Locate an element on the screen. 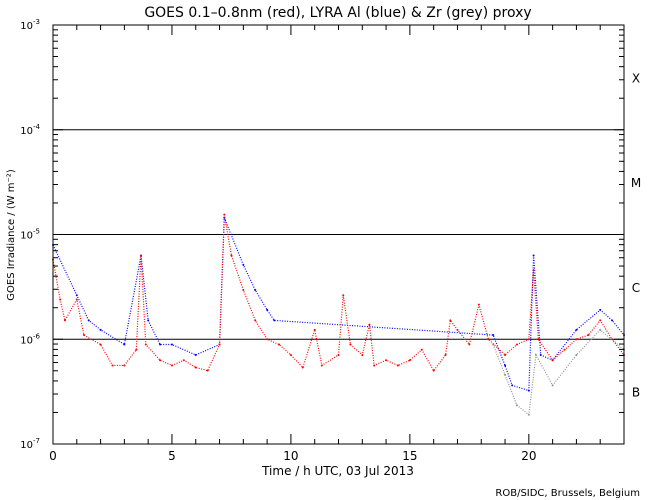 This screenshot has height=500, width=650. y-tick-exponent: -4 is located at coordinates (37, 127).